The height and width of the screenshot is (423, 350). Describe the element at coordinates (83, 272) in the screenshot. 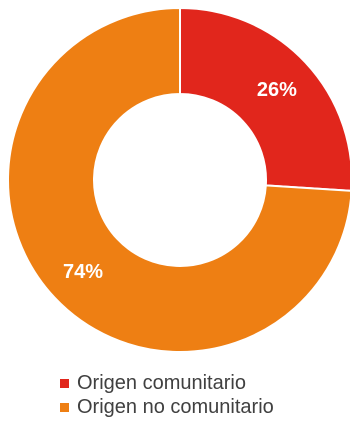

I see `slice-label: 74%` at that location.